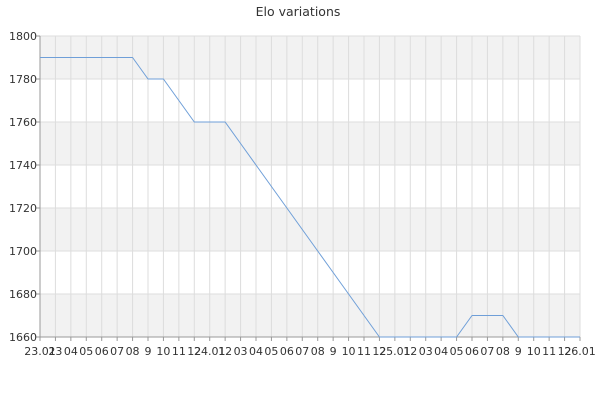  Describe the element at coordinates (298, 11) in the screenshot. I see `chart-title: Elo variations` at that location.